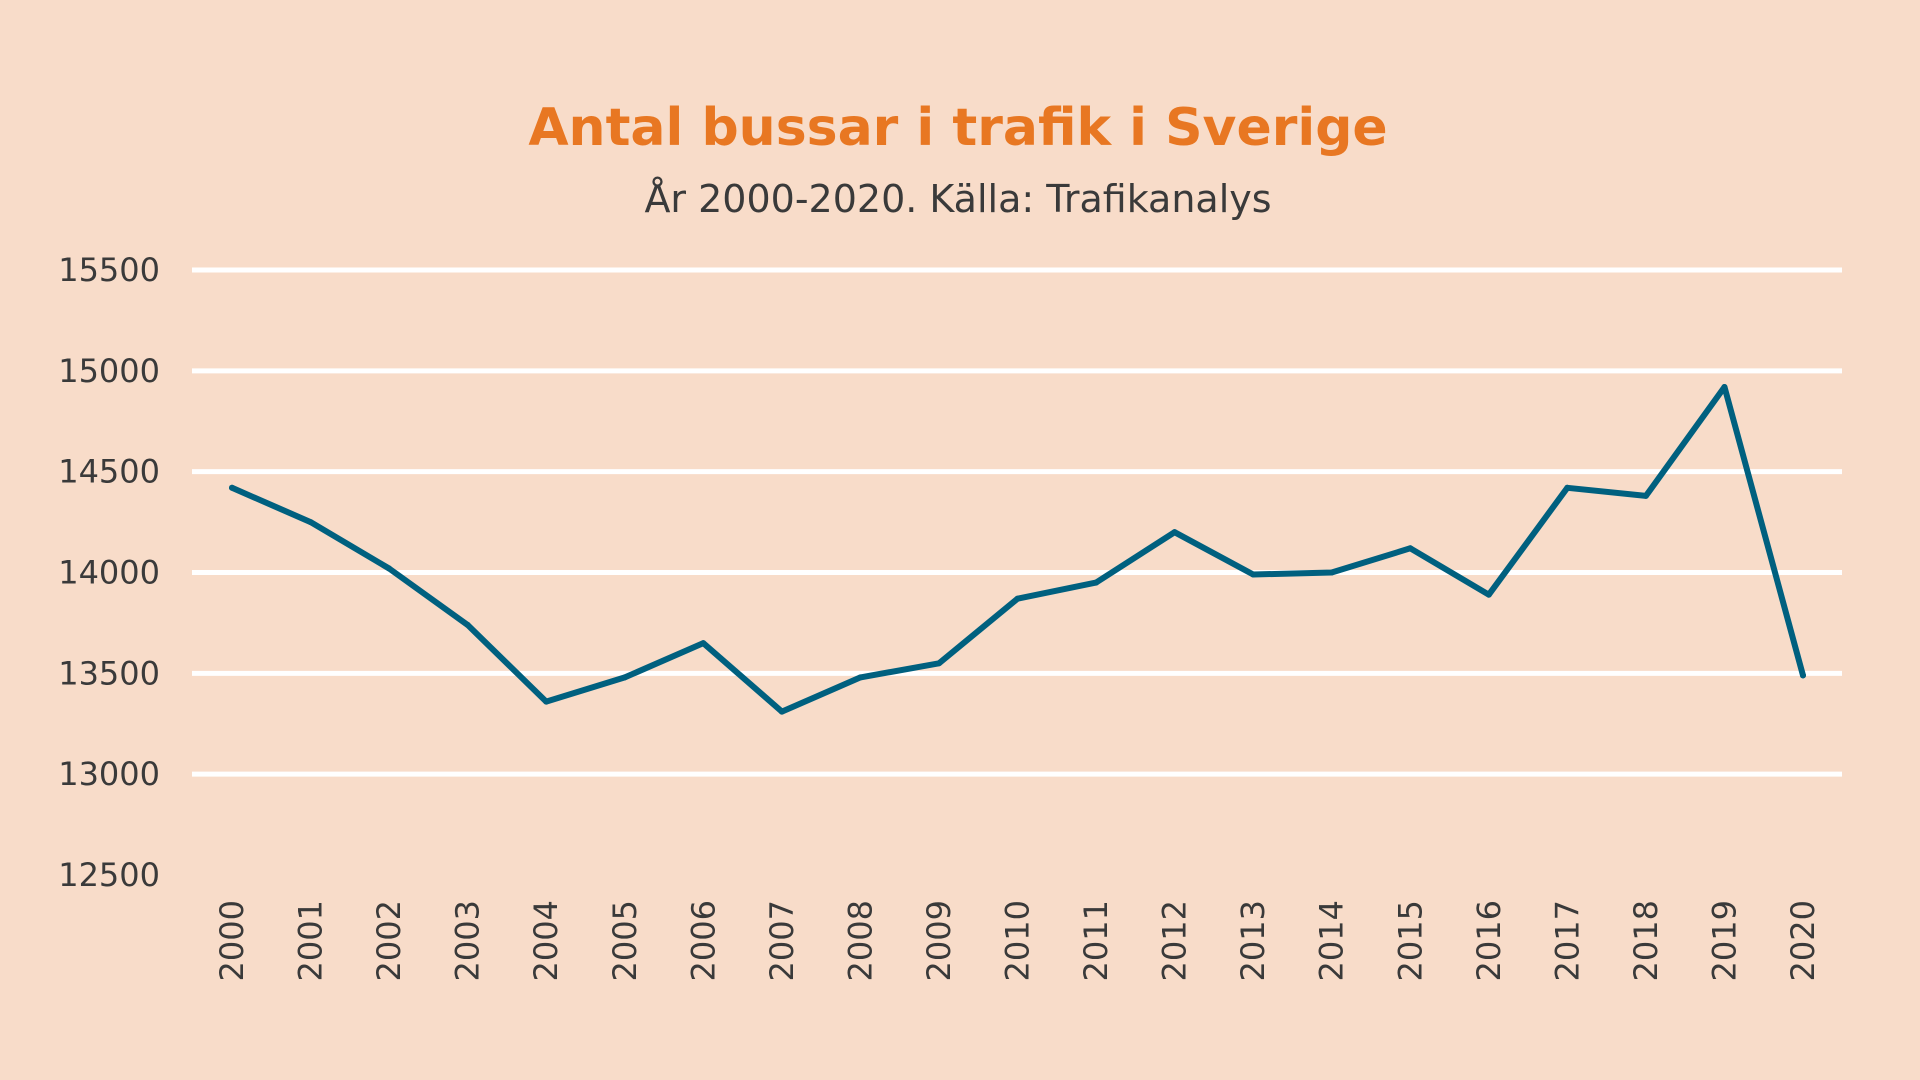 The height and width of the screenshot is (1080, 1920). What do you see at coordinates (957, 199) in the screenshot?
I see `chart-subtitle: År 2000-2020. Källa: Trafikanalys` at bounding box center [957, 199].